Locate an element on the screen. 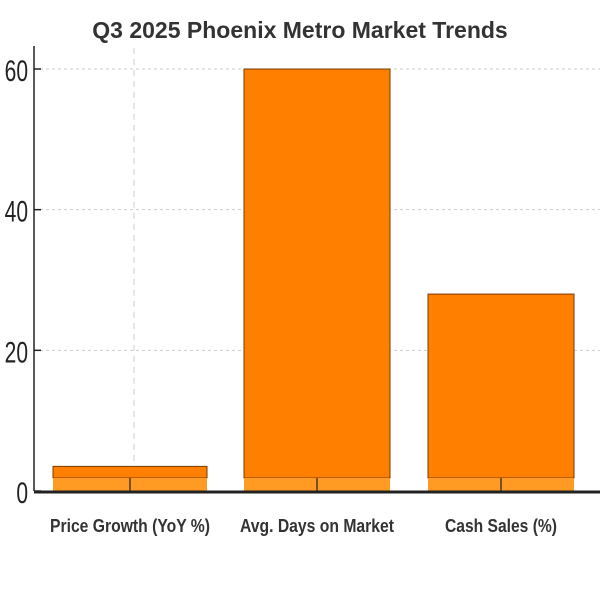 The width and height of the screenshot is (600, 605). x-tick-label: Cash Sales (%) is located at coordinates (501, 526).